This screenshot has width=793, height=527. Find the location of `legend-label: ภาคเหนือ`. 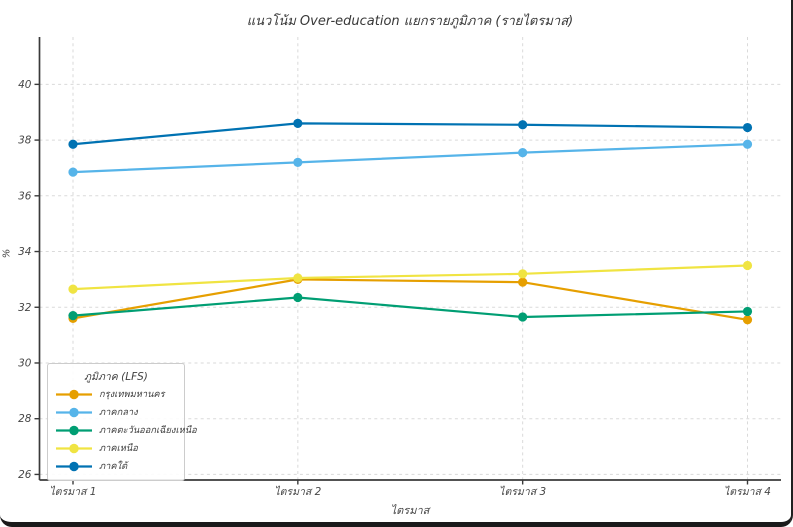

legend-label: ภาคเหนือ is located at coordinates (118, 449).